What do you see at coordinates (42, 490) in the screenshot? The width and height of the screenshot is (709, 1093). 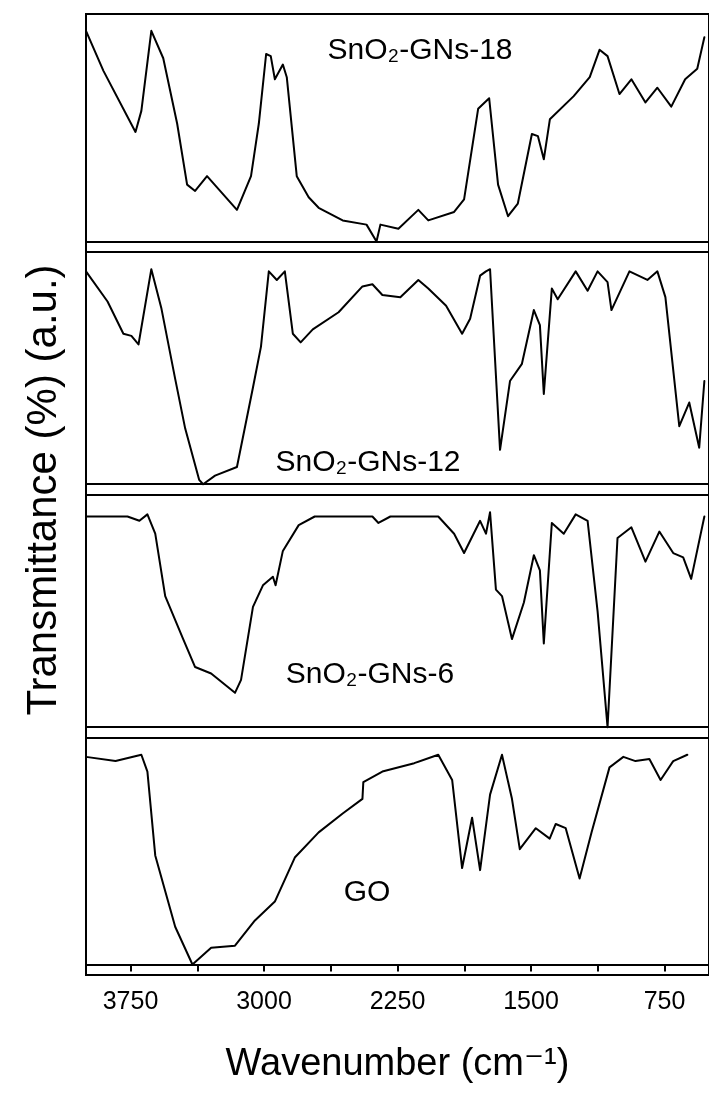 I see `y-axis-title: Transmittance (%) (a.u.)` at bounding box center [42, 490].